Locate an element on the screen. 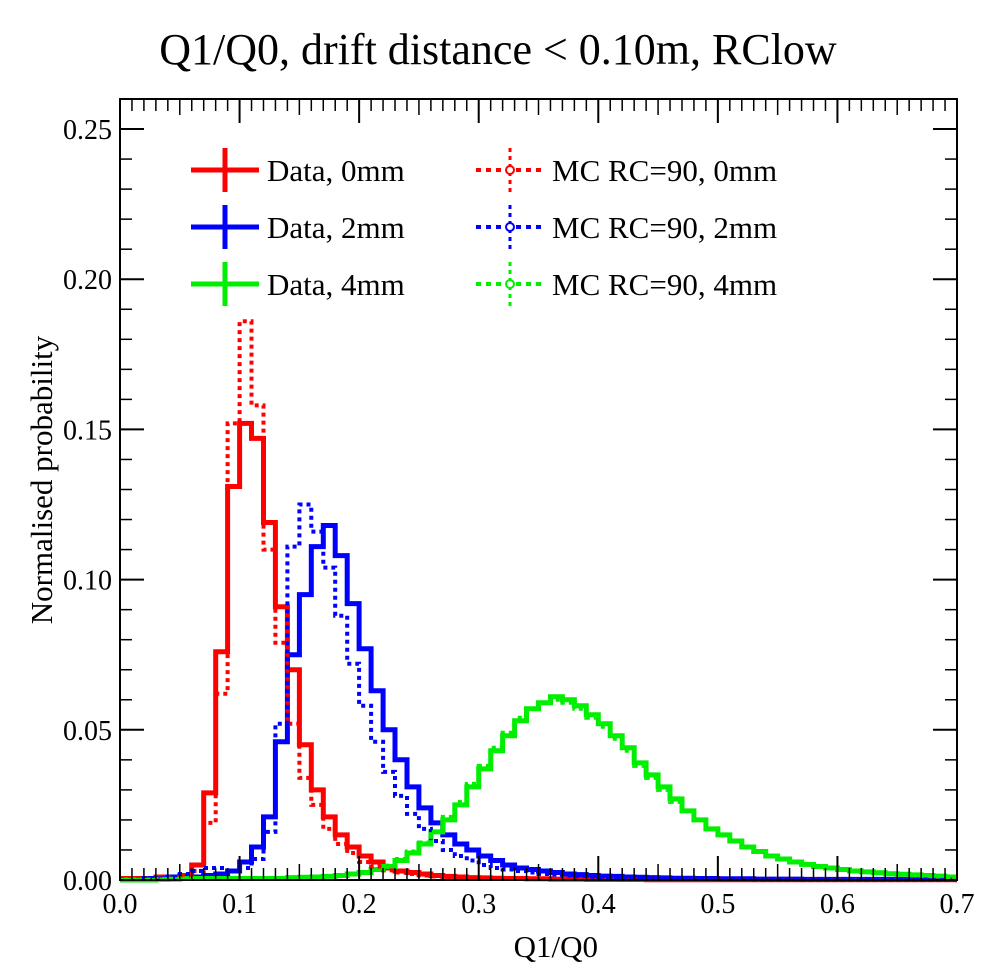 This screenshot has height=977, width=997. y-tick-label: 0.25 is located at coordinates (87, 130).